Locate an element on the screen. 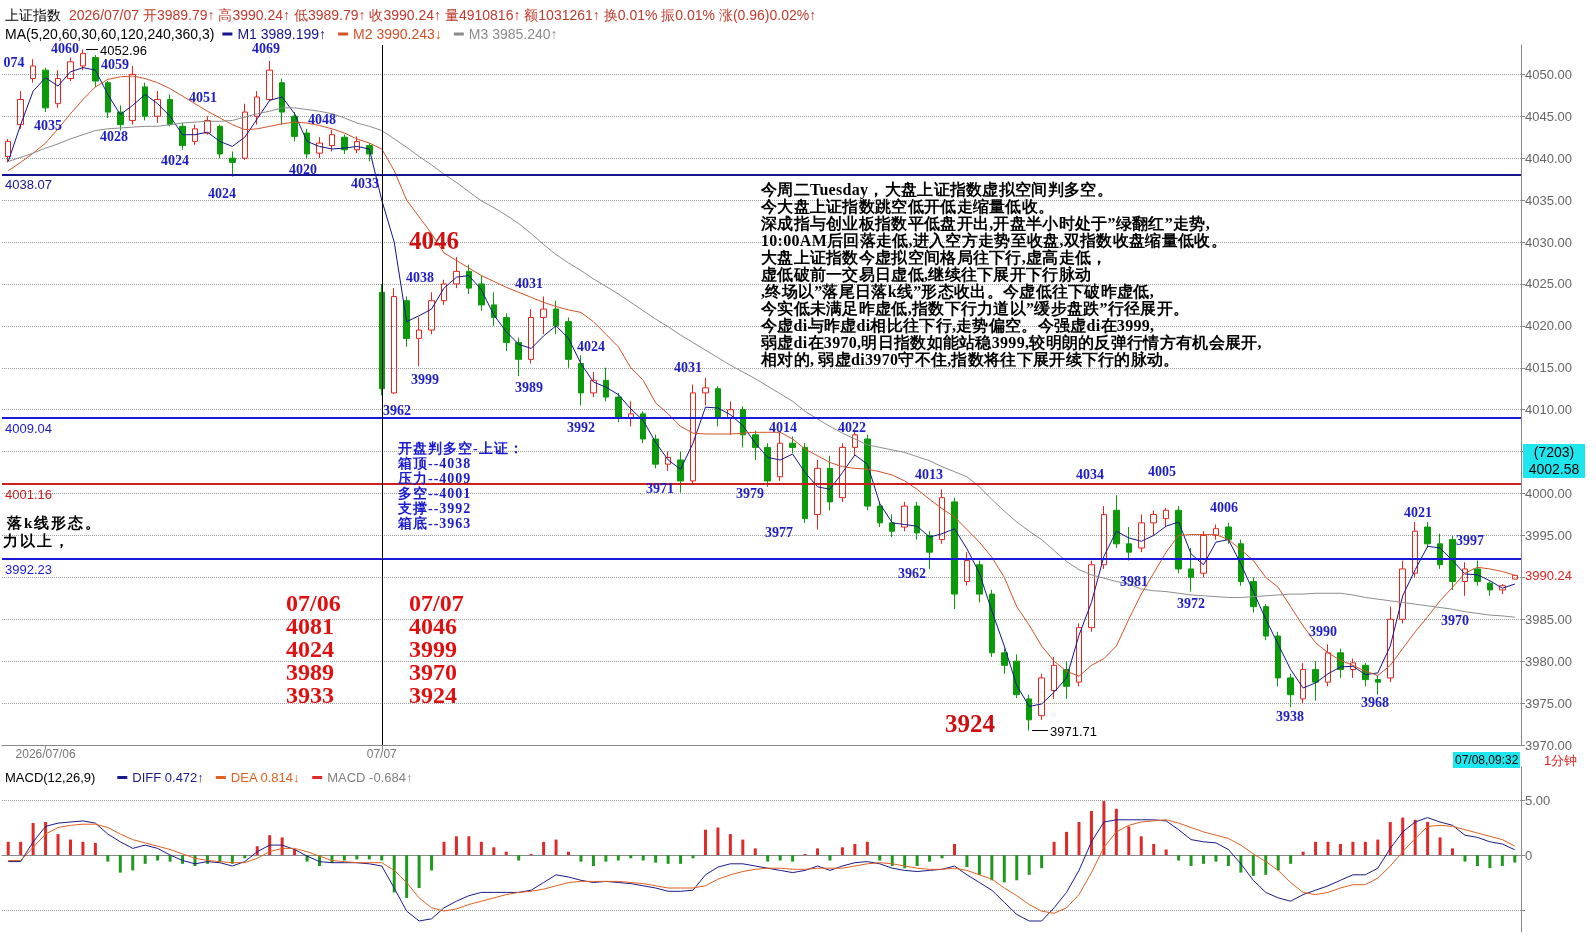 Image resolution: width=1596 pixels, height=937 pixels. legend-label: MACD -0.684↑ is located at coordinates (370, 777).